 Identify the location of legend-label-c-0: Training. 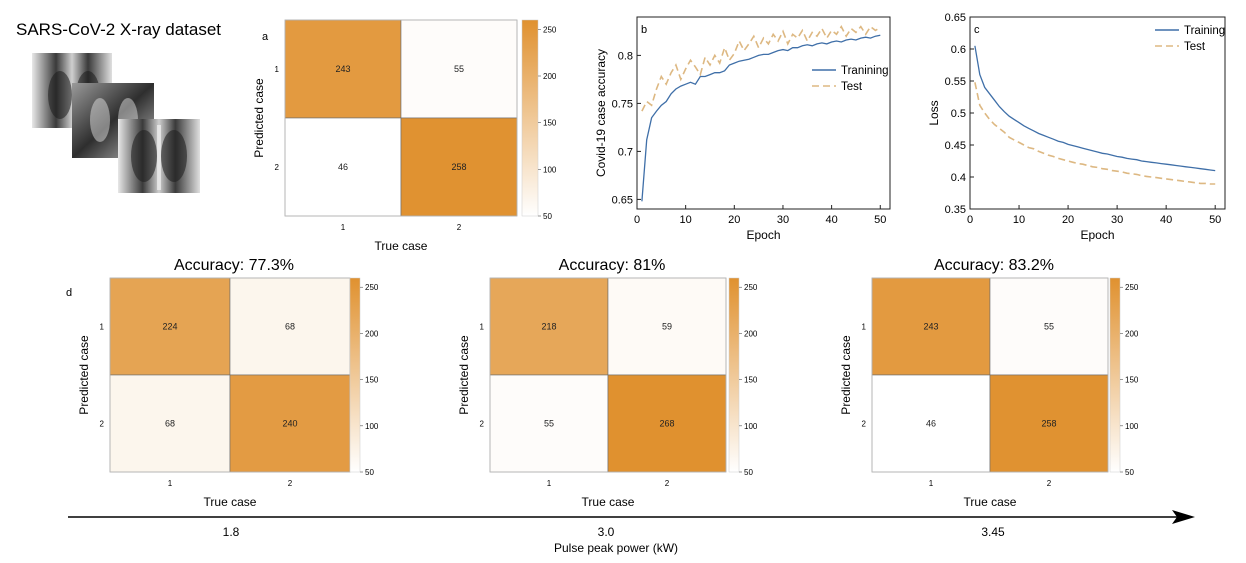
(1204, 31).